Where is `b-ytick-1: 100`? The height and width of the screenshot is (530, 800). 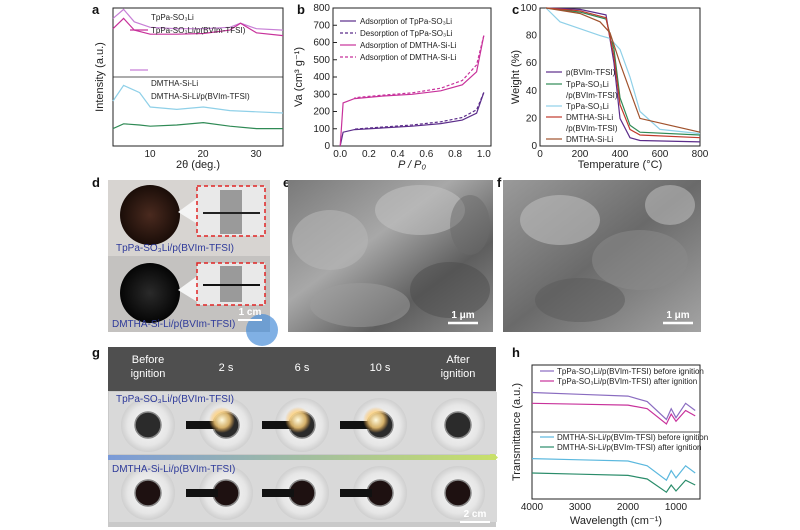 b-ytick-1: 100 is located at coordinates (321, 129).